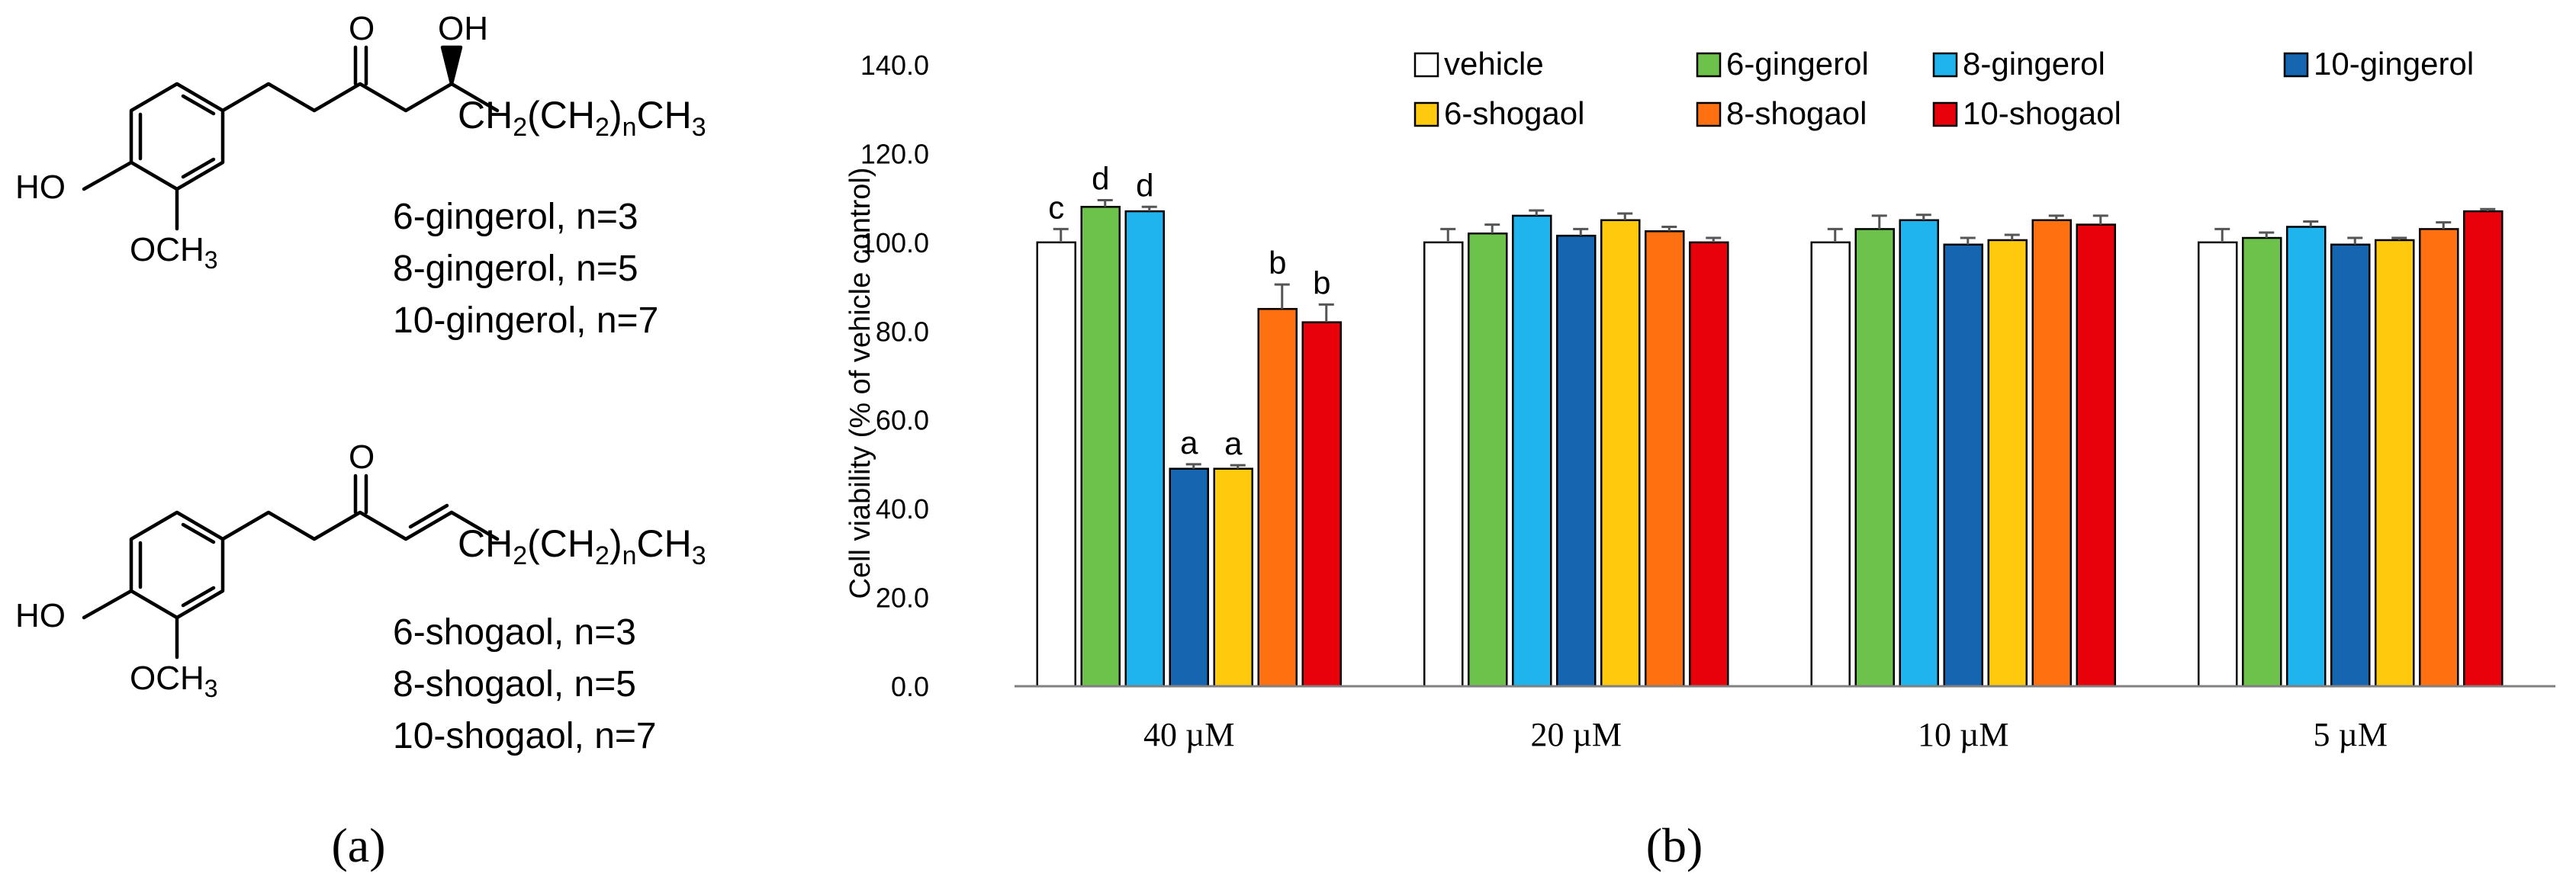 This screenshot has width=2576, height=886. What do you see at coordinates (174, 681) in the screenshot?
I see `shogaol-methoxy: OCH3` at bounding box center [174, 681].